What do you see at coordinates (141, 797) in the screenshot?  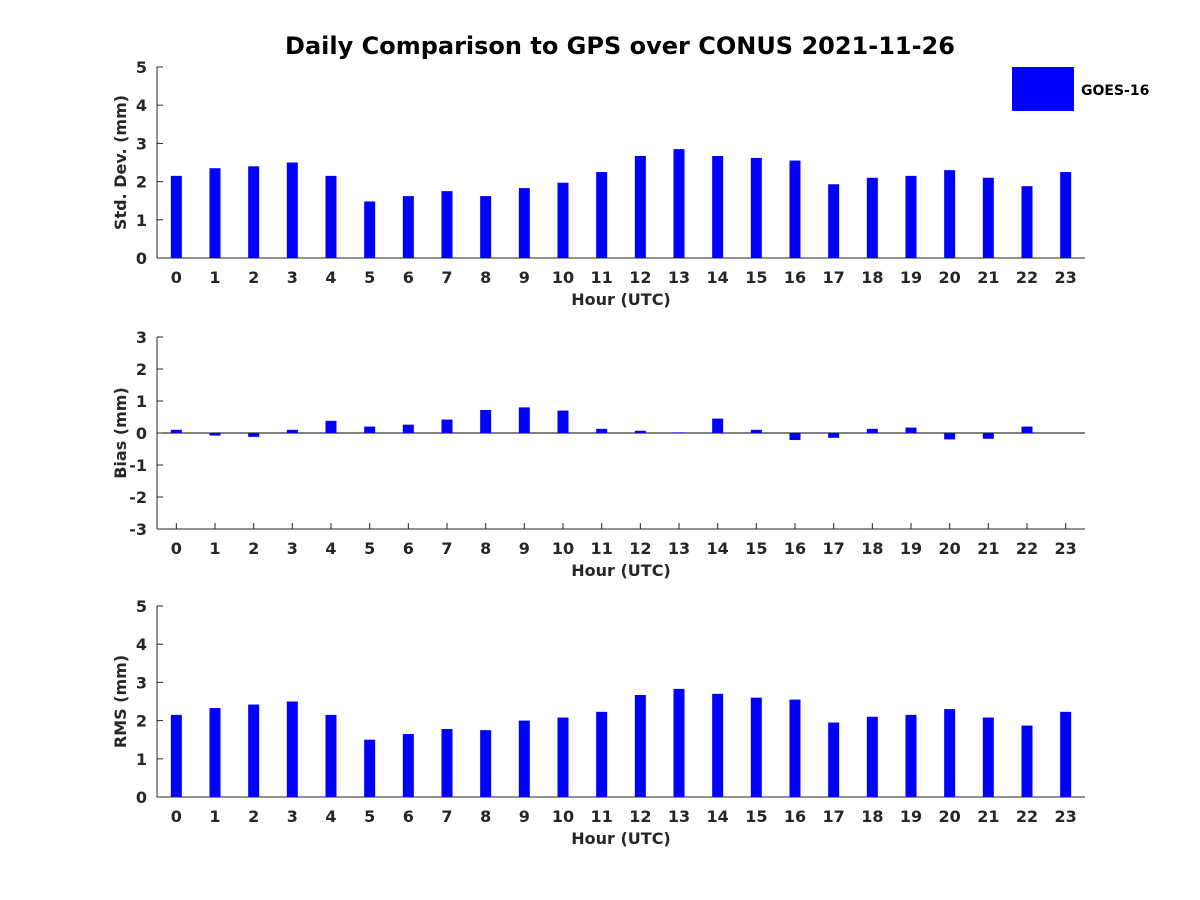 I see `rms-y-tick-label: 0` at bounding box center [141, 797].